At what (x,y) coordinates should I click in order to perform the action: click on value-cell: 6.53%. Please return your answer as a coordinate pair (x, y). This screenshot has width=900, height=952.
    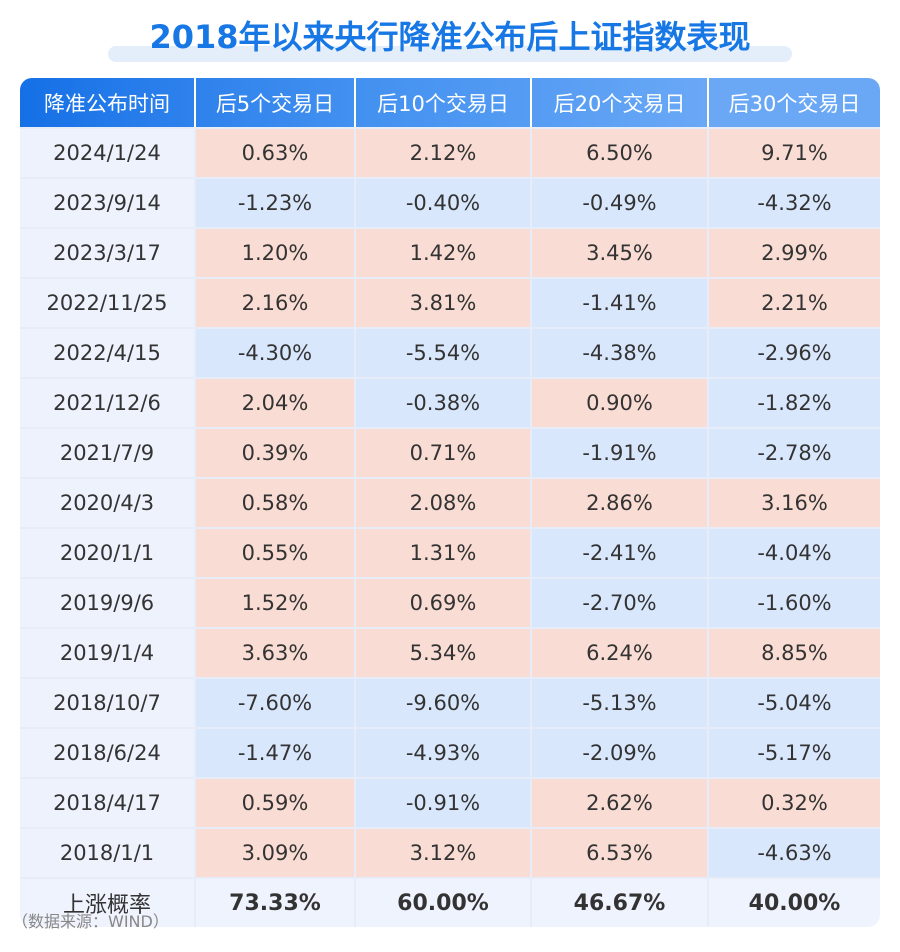
    Looking at the image, I should click on (620, 852).